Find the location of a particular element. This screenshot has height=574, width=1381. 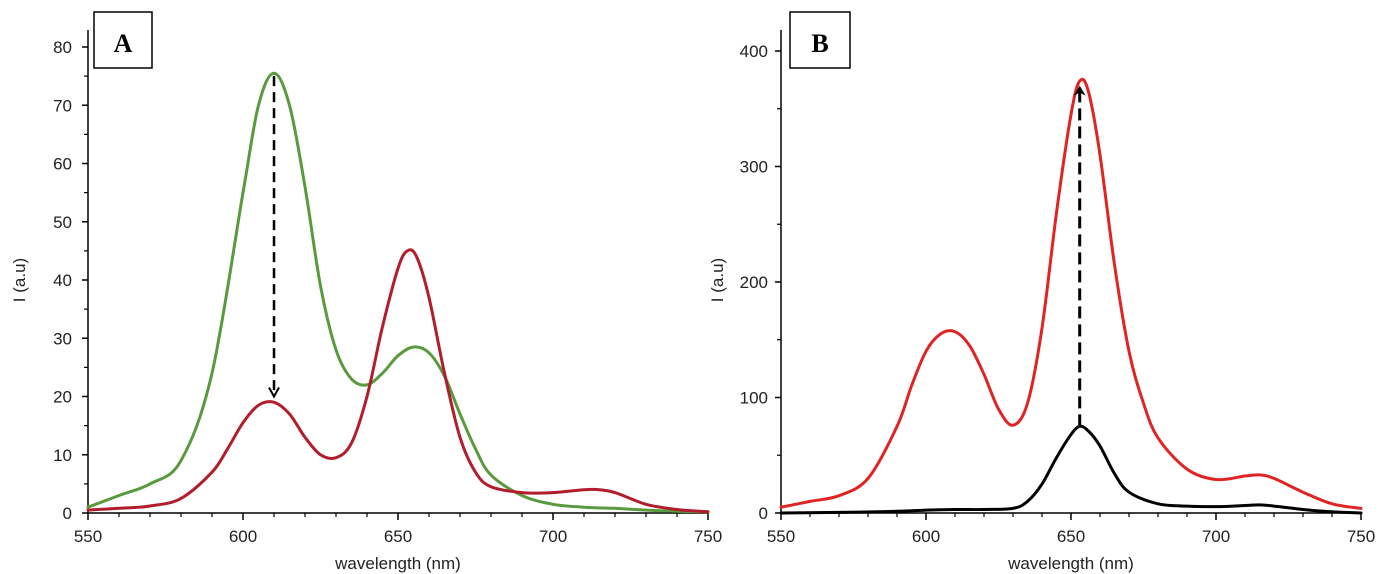

x-axis-label-a: wavelength (nm) is located at coordinates (397, 563).